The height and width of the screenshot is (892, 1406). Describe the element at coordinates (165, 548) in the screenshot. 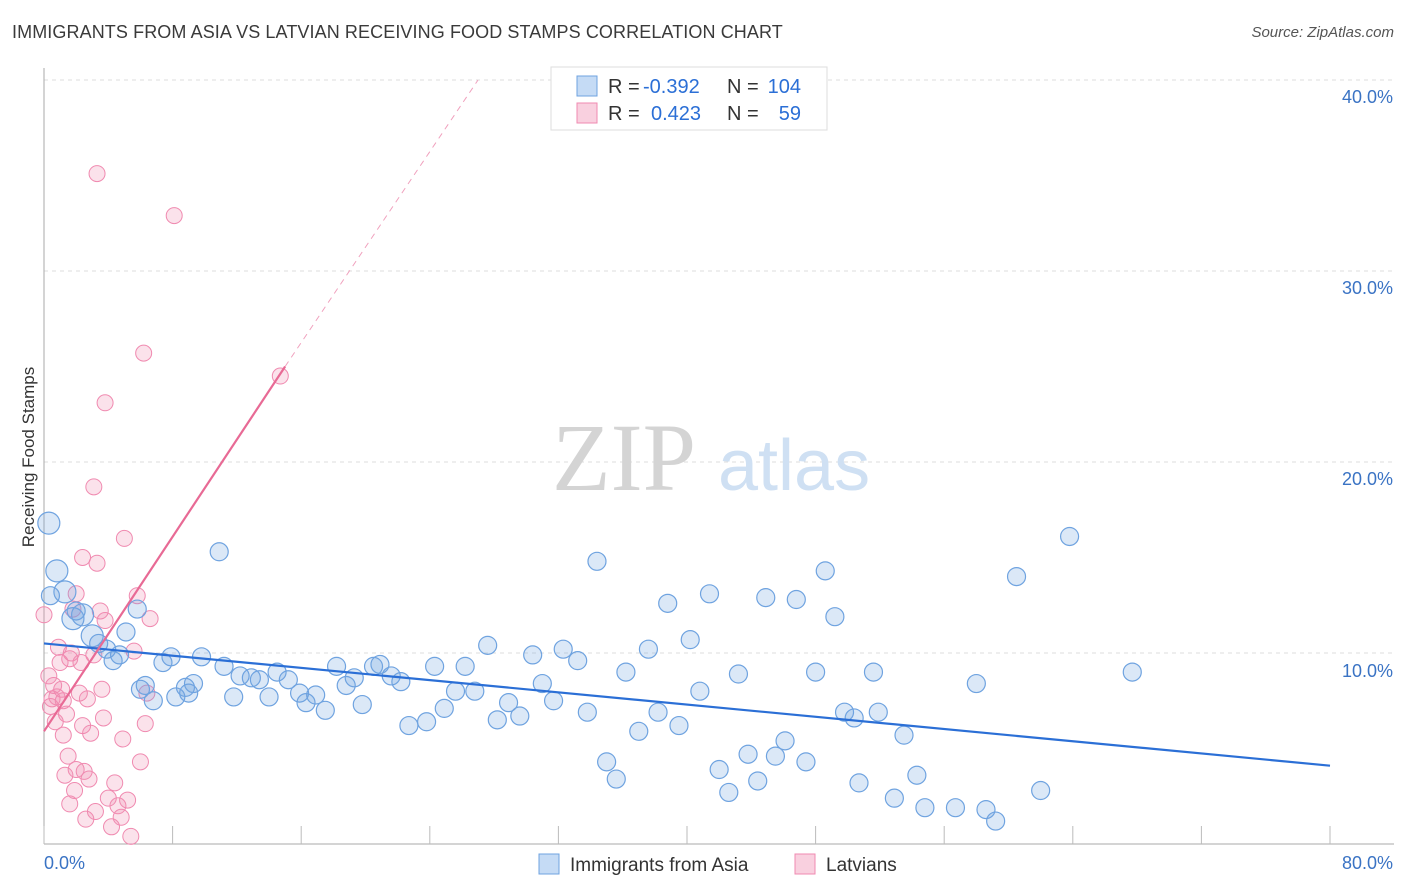

I see `latvians-trend-line` at that location.